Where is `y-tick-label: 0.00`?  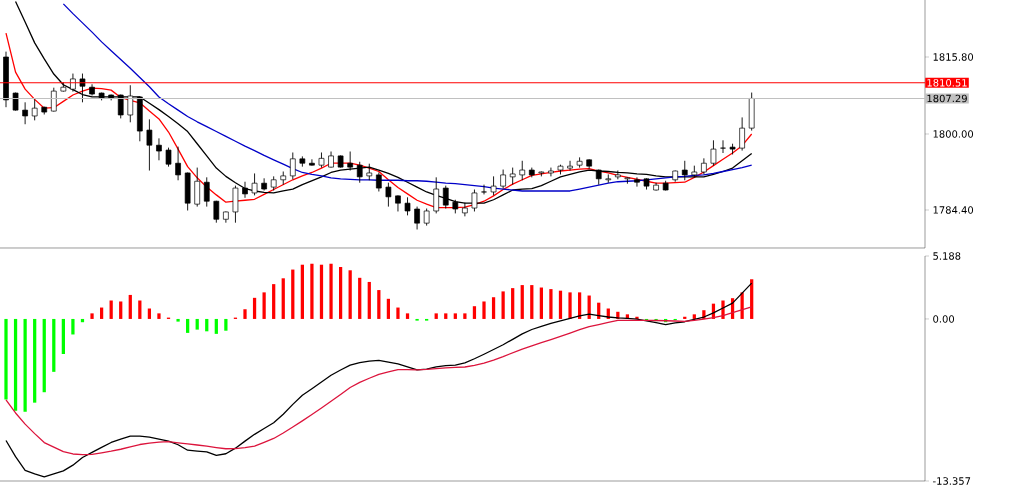 y-tick-label: 0.00 is located at coordinates (944, 319).